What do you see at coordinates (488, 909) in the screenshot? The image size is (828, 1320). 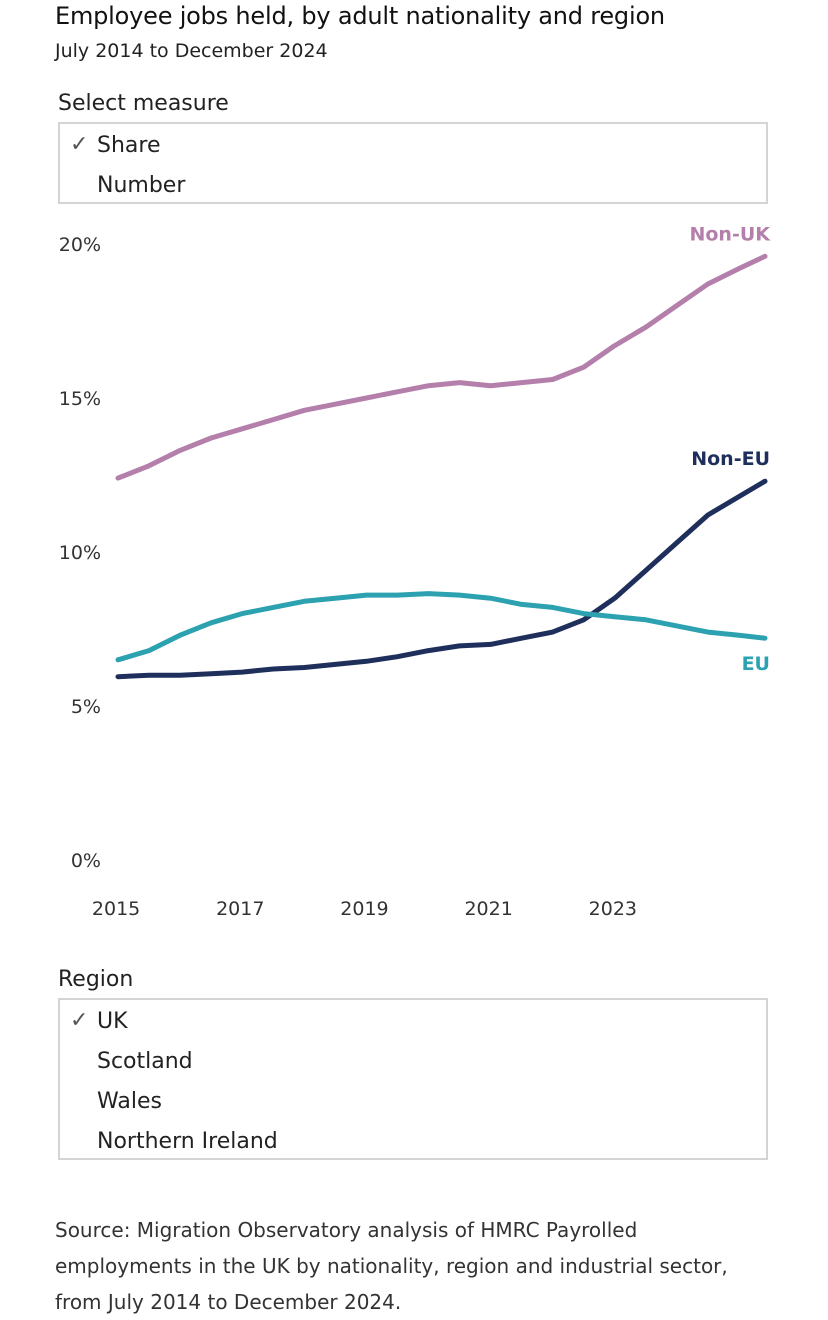 I see `x-tick-label: 2021` at bounding box center [488, 909].